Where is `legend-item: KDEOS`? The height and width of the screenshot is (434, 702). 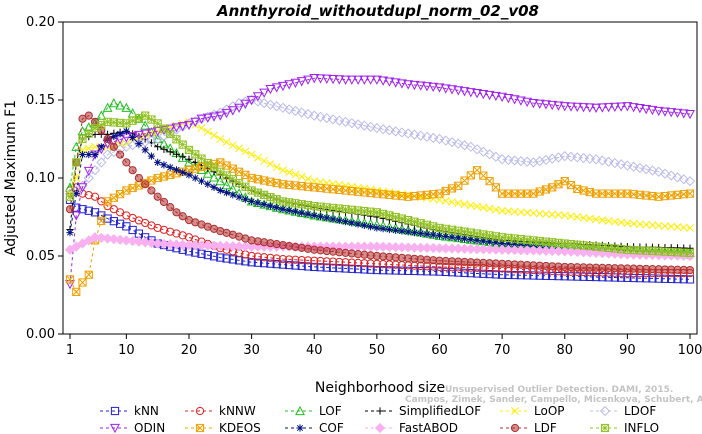
legend-item: KDEOS is located at coordinates (223, 427).